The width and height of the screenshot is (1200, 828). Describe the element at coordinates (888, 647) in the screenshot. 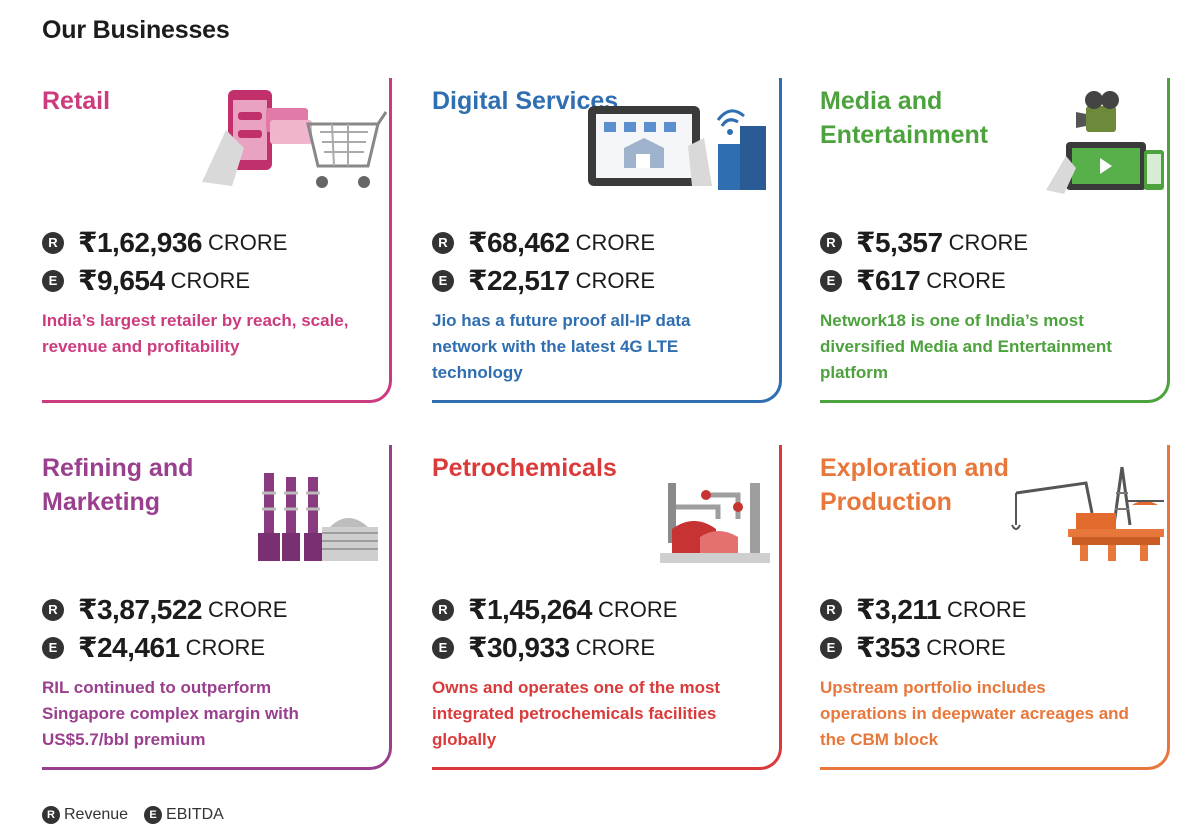

I see `ebitda-value: ₹353` at that location.